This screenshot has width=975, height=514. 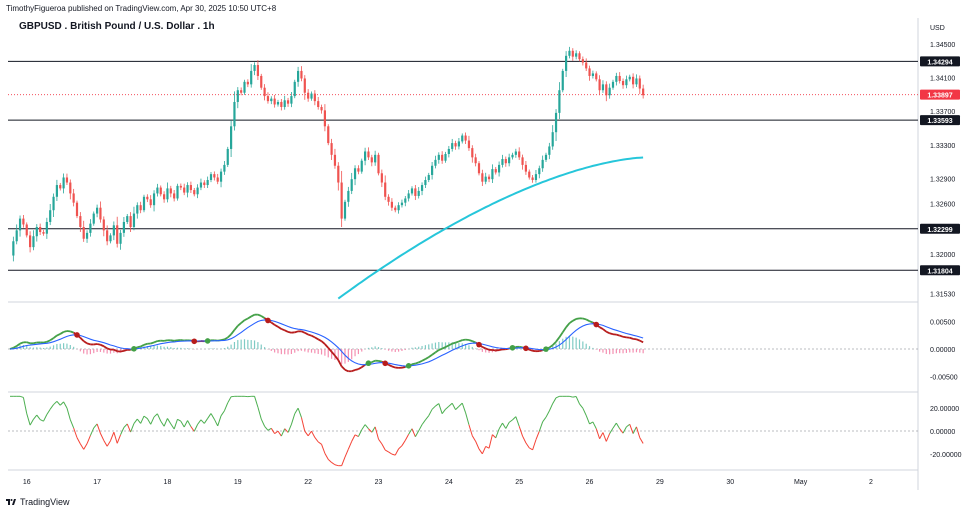 What do you see at coordinates (946, 455) in the screenshot?
I see `rsi-tick-label: -20.00000` at bounding box center [946, 455].